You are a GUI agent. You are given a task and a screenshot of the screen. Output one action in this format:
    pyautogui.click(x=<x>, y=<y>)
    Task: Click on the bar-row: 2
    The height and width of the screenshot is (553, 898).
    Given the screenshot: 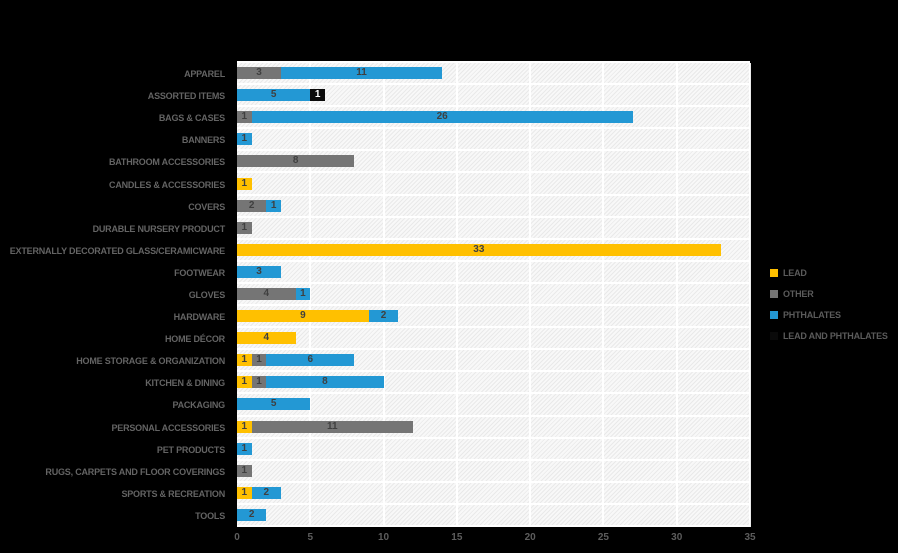 What is the action you would take?
    pyautogui.click(x=493, y=516)
    